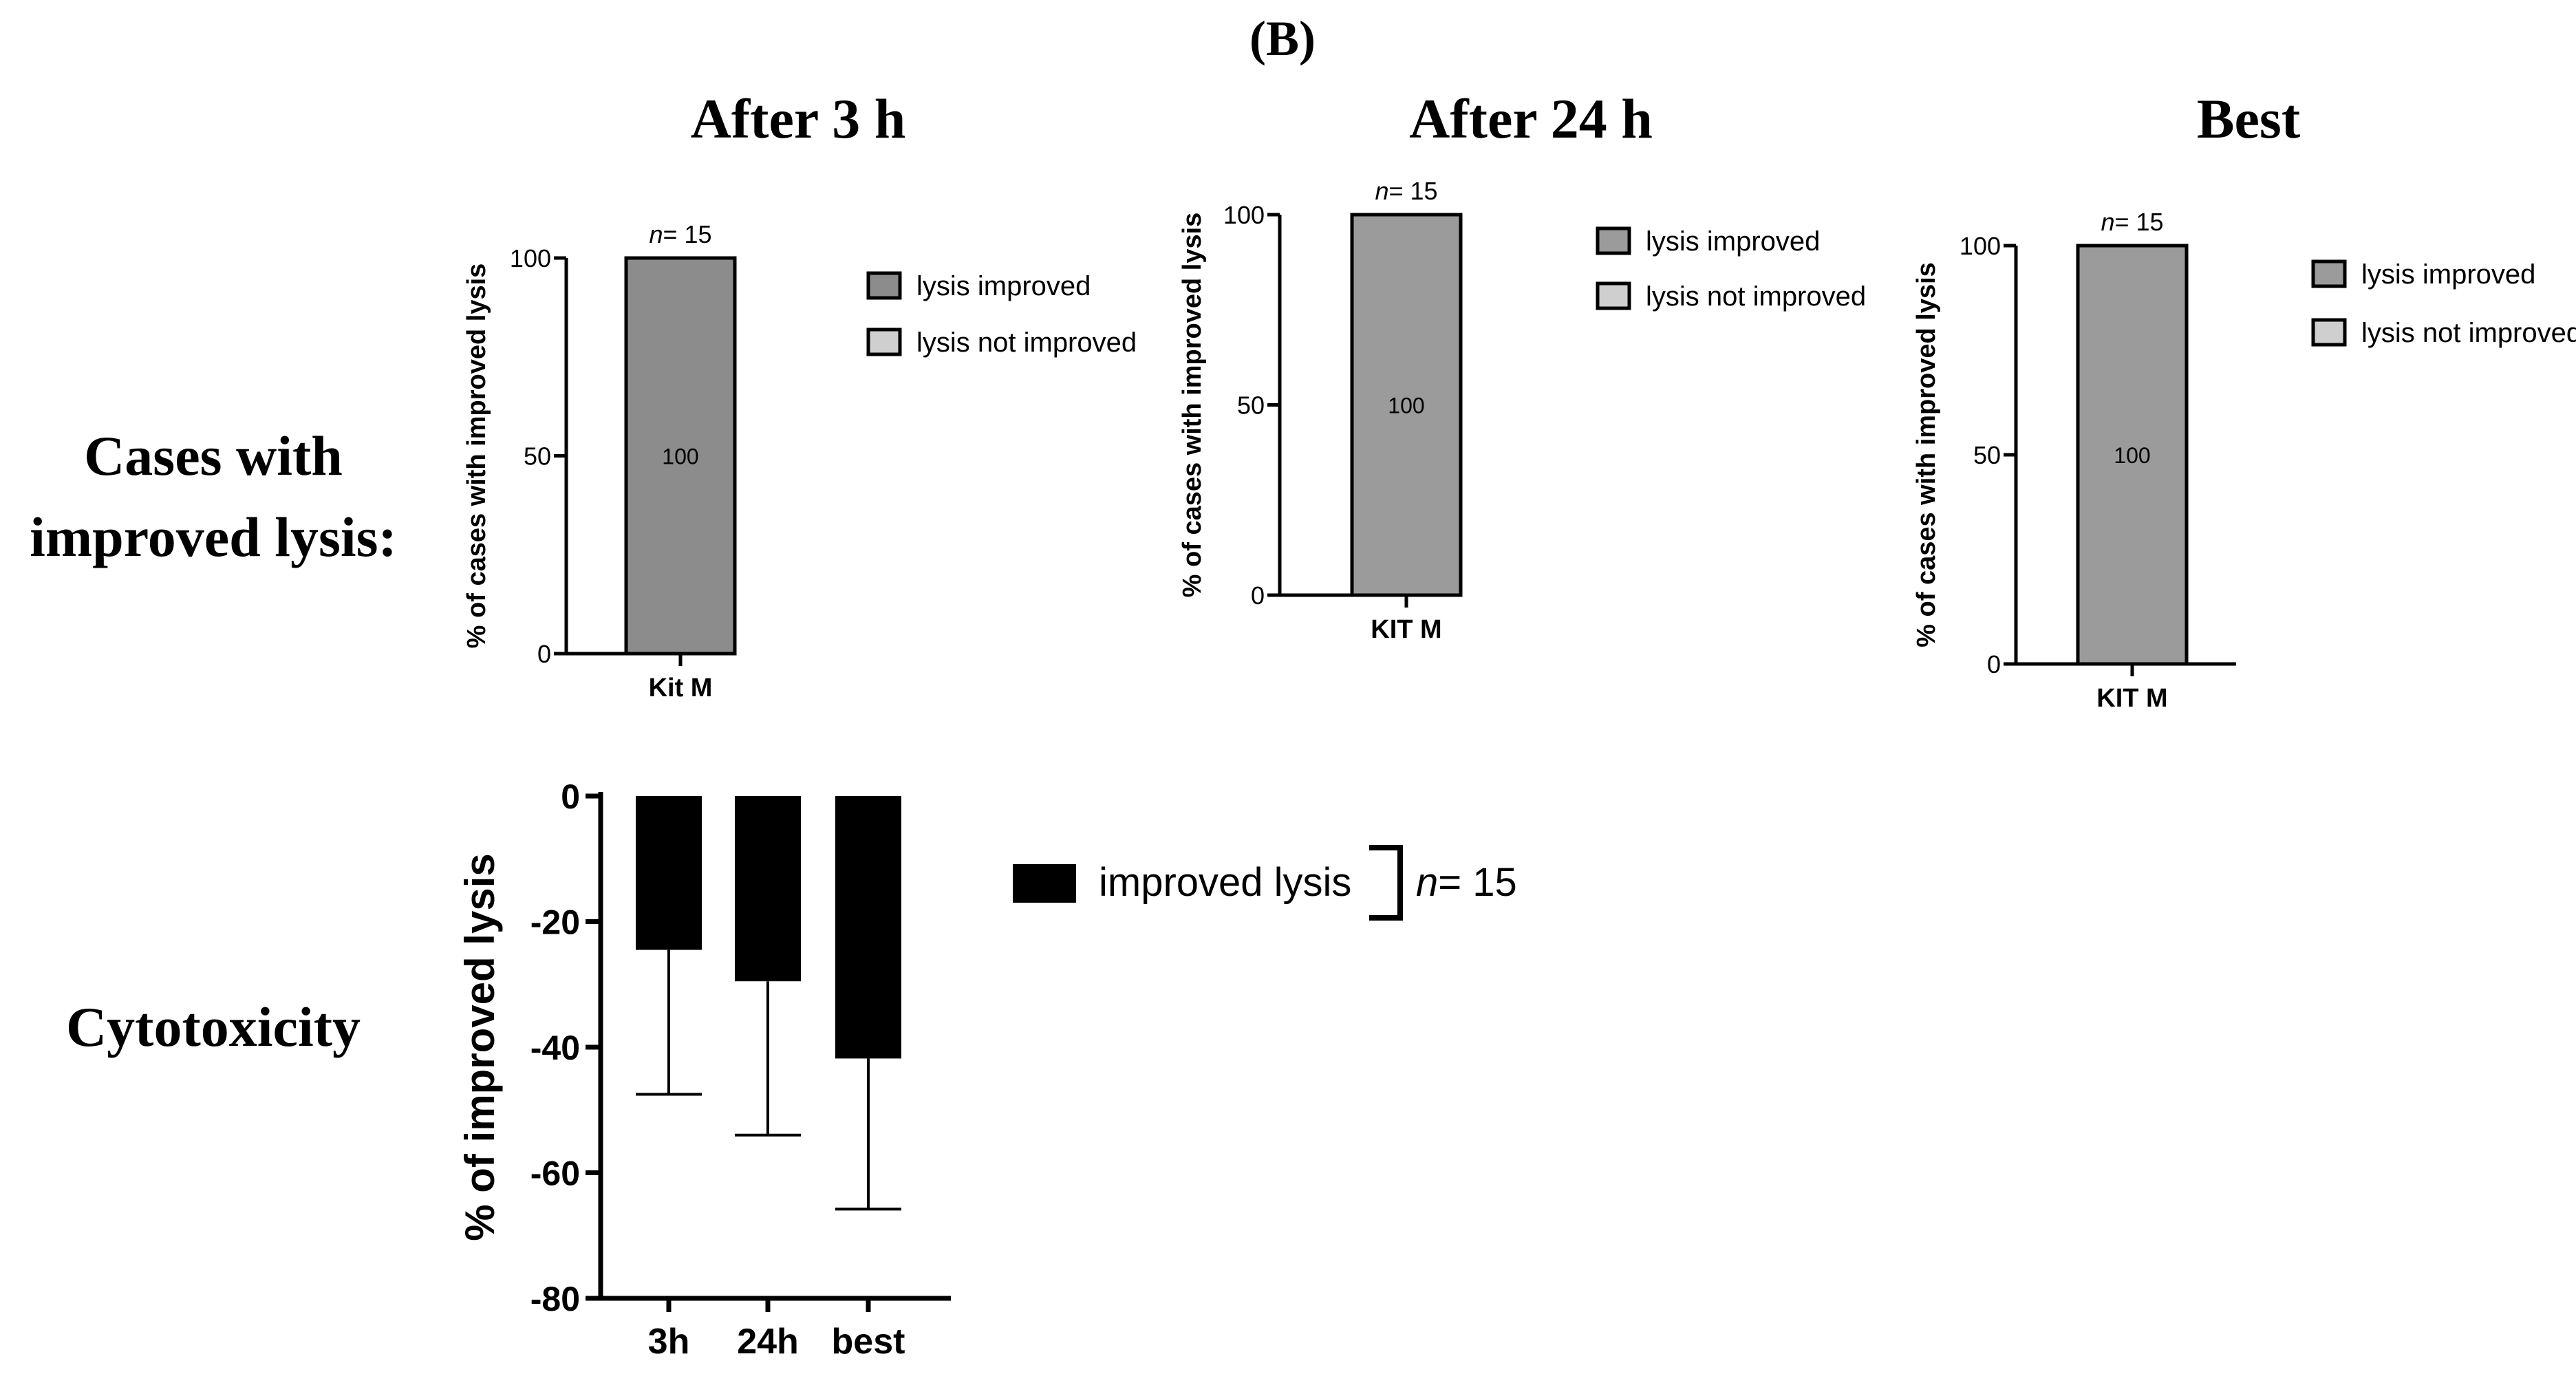  What do you see at coordinates (768, 1342) in the screenshot?
I see `x-tick-label: 24h` at bounding box center [768, 1342].